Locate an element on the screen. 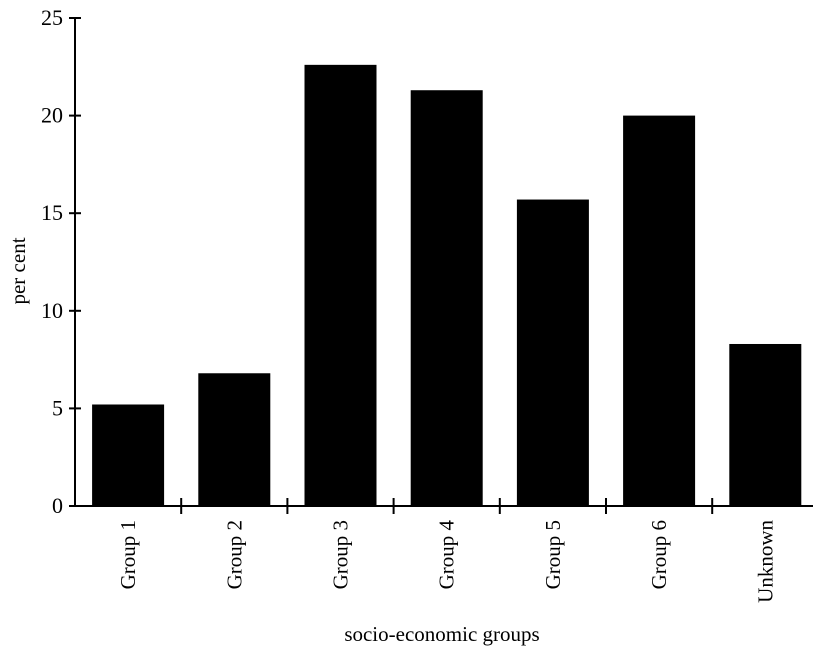 Image resolution: width=813 pixels, height=657 pixels. y-ticks-group: 0 5 10 15 20 25 is located at coordinates (61, 261).